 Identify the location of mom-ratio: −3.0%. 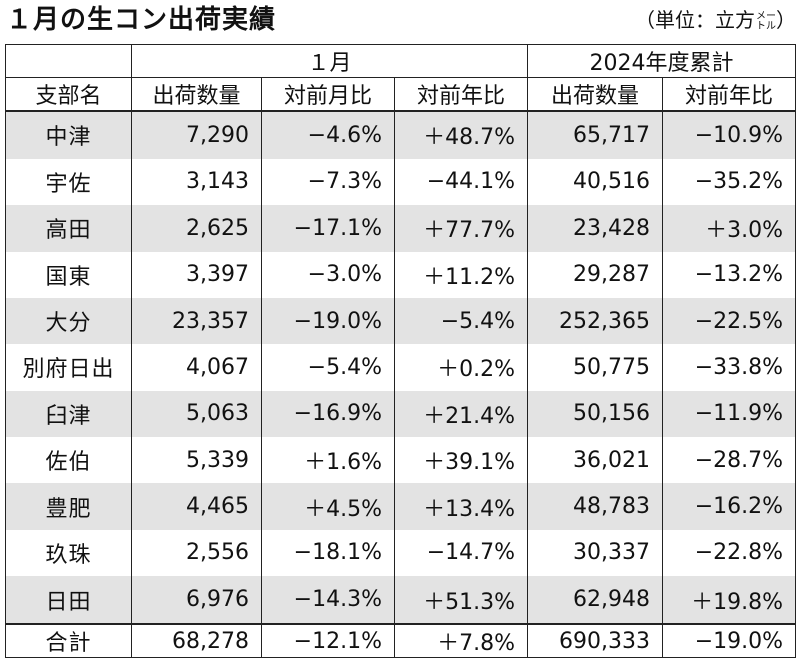
(328, 274).